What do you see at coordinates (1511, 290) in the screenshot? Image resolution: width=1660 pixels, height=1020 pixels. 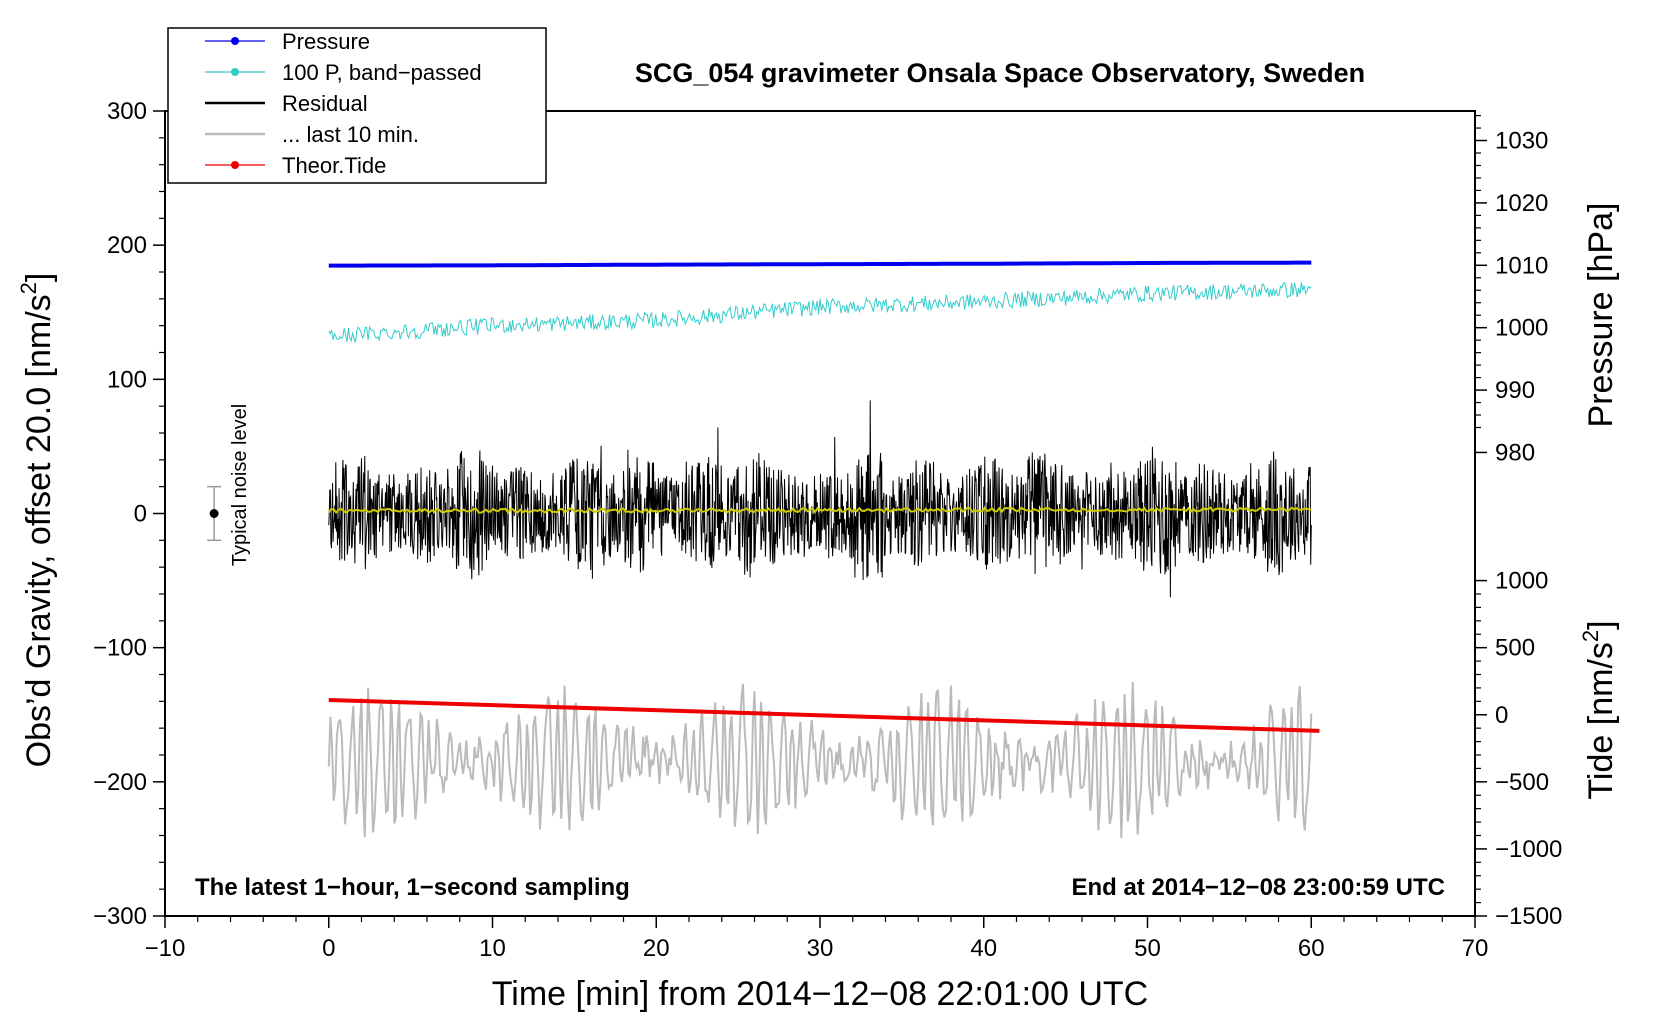 I see `pressure-axis: 980 990 1000 1010 1020 1030` at bounding box center [1511, 290].